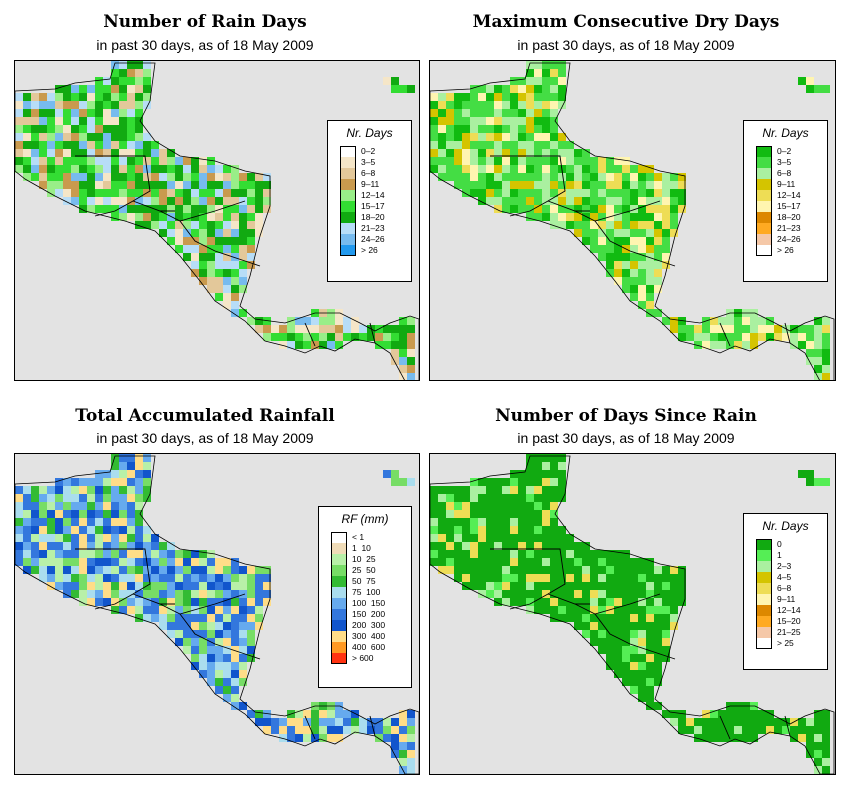  Describe the element at coordinates (373, 228) in the screenshot. I see `legend-label: 21–23` at that location.